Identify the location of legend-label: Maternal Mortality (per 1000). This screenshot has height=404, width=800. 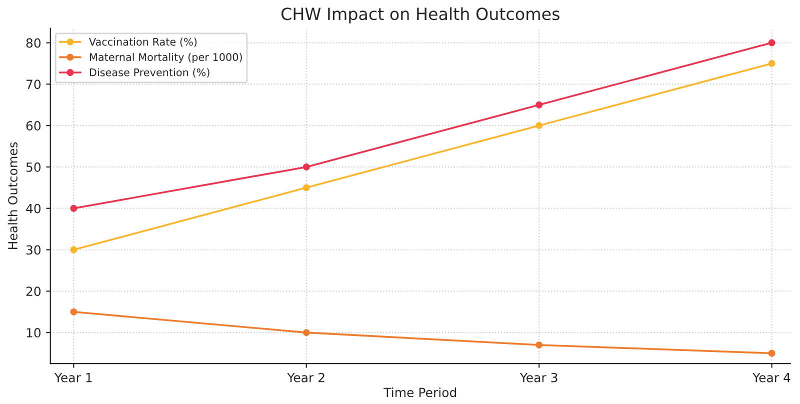
(166, 58).